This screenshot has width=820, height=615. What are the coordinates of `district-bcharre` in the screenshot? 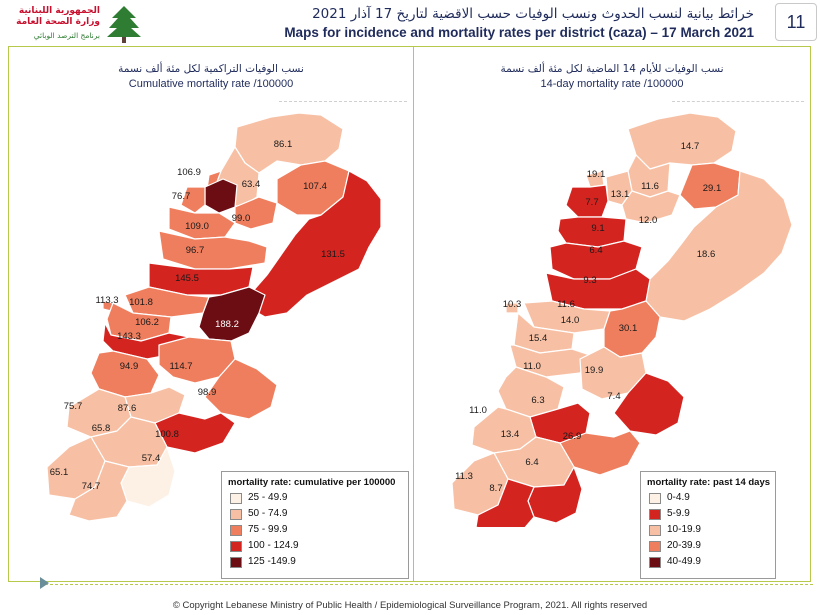 It's located at (651, 207).